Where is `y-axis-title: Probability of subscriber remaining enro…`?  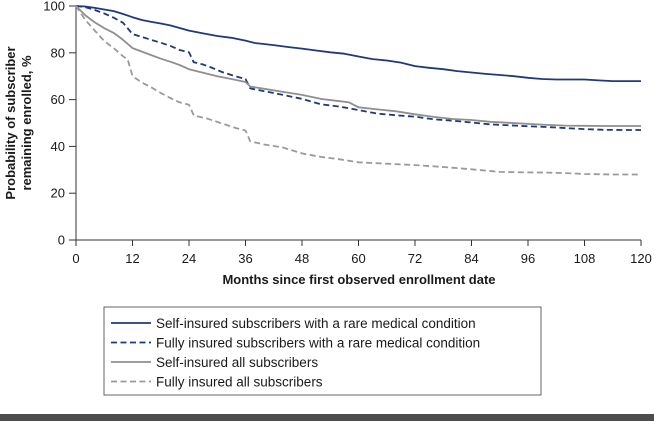 y-axis-title: Probability of subscriber remaining enro… is located at coordinates (18, 122).